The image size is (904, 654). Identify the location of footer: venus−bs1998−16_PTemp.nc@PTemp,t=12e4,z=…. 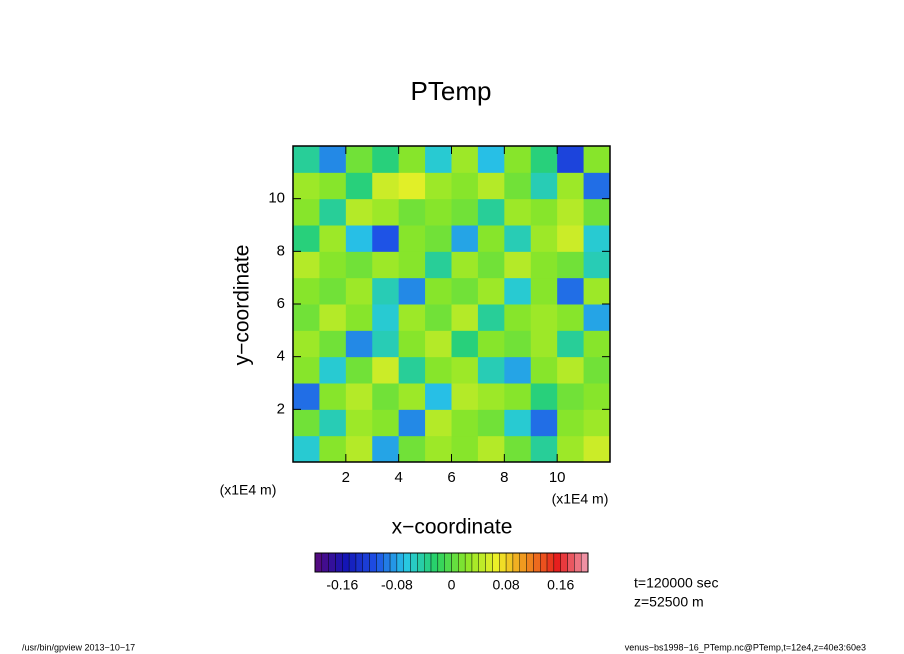
(745, 647).